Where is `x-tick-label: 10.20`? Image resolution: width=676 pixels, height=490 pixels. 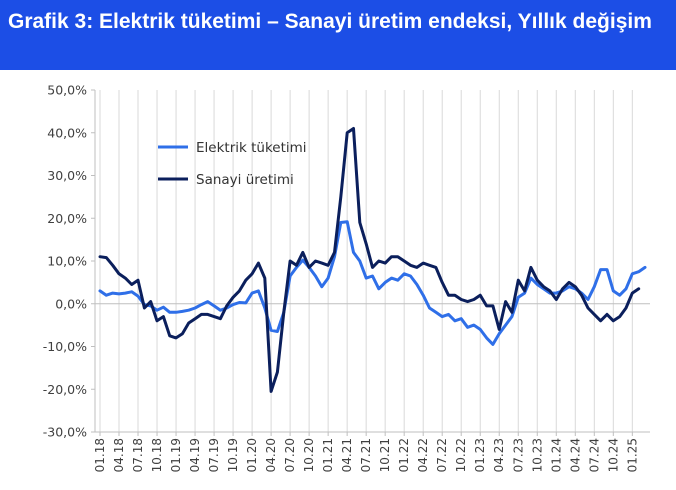 x-tick-label: 10.20 is located at coordinates (309, 455).